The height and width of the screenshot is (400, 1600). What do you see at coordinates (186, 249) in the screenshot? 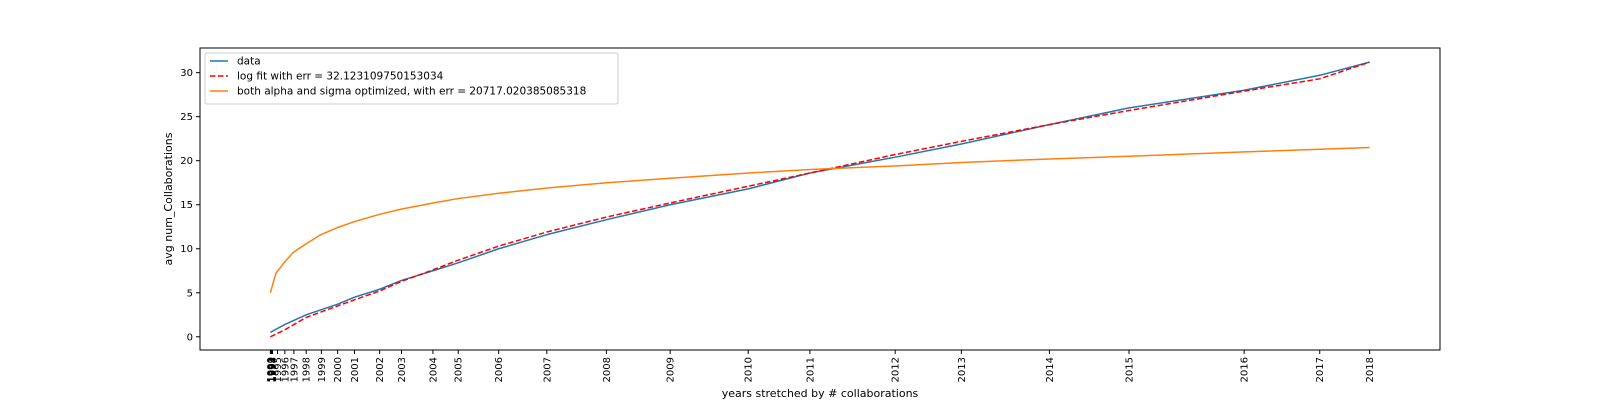
I see `y-tick-label: 10` at bounding box center [186, 249].